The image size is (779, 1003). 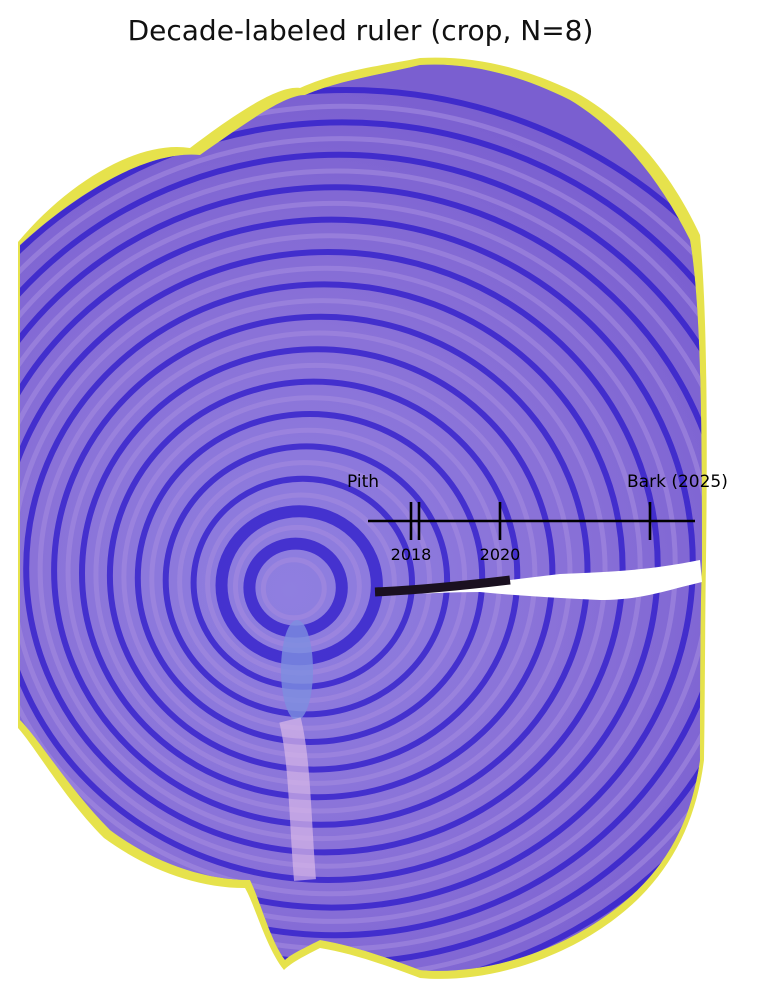 What do you see at coordinates (500, 554) in the screenshot?
I see `tick-label-2020: 2020` at bounding box center [500, 554].